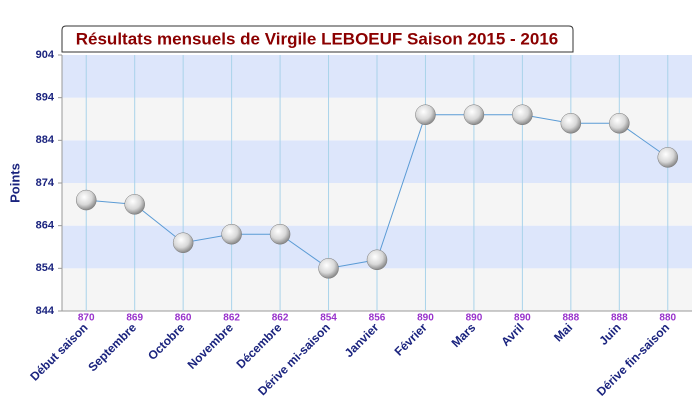  Describe the element at coordinates (45, 140) in the screenshot. I see `y-tick-label: 884` at that location.